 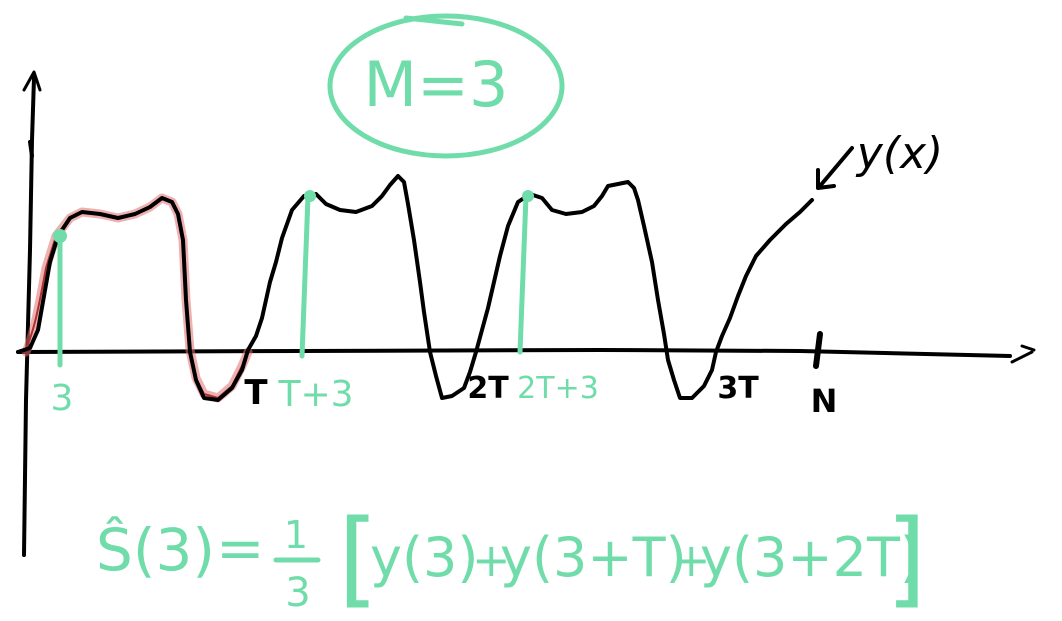 What do you see at coordinates (593, 557) in the screenshot?
I see `formula-term-y3-plus-T: y(3+T)` at bounding box center [593, 557].